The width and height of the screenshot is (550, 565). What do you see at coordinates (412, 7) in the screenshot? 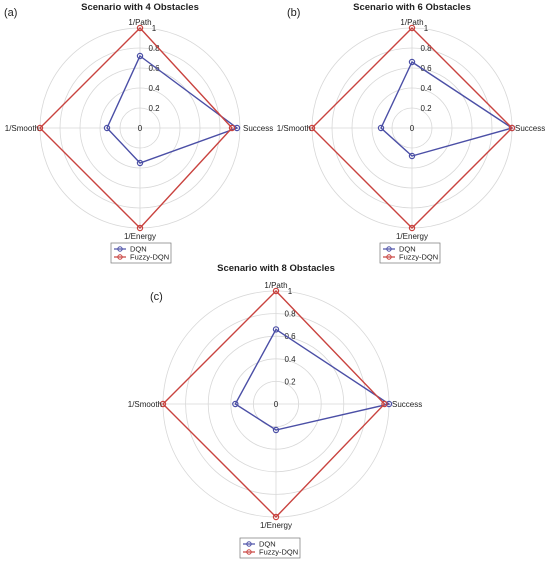
I see `chart-title: Scenario with 6 Obstacles` at bounding box center [412, 7].